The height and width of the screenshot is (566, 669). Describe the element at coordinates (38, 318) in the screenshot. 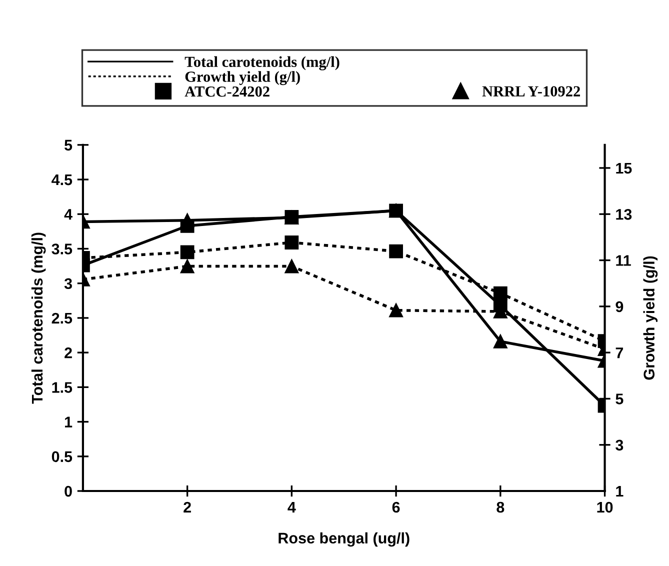

I see `y-axis-title: Total carotenoids (mg/l)` at that location.